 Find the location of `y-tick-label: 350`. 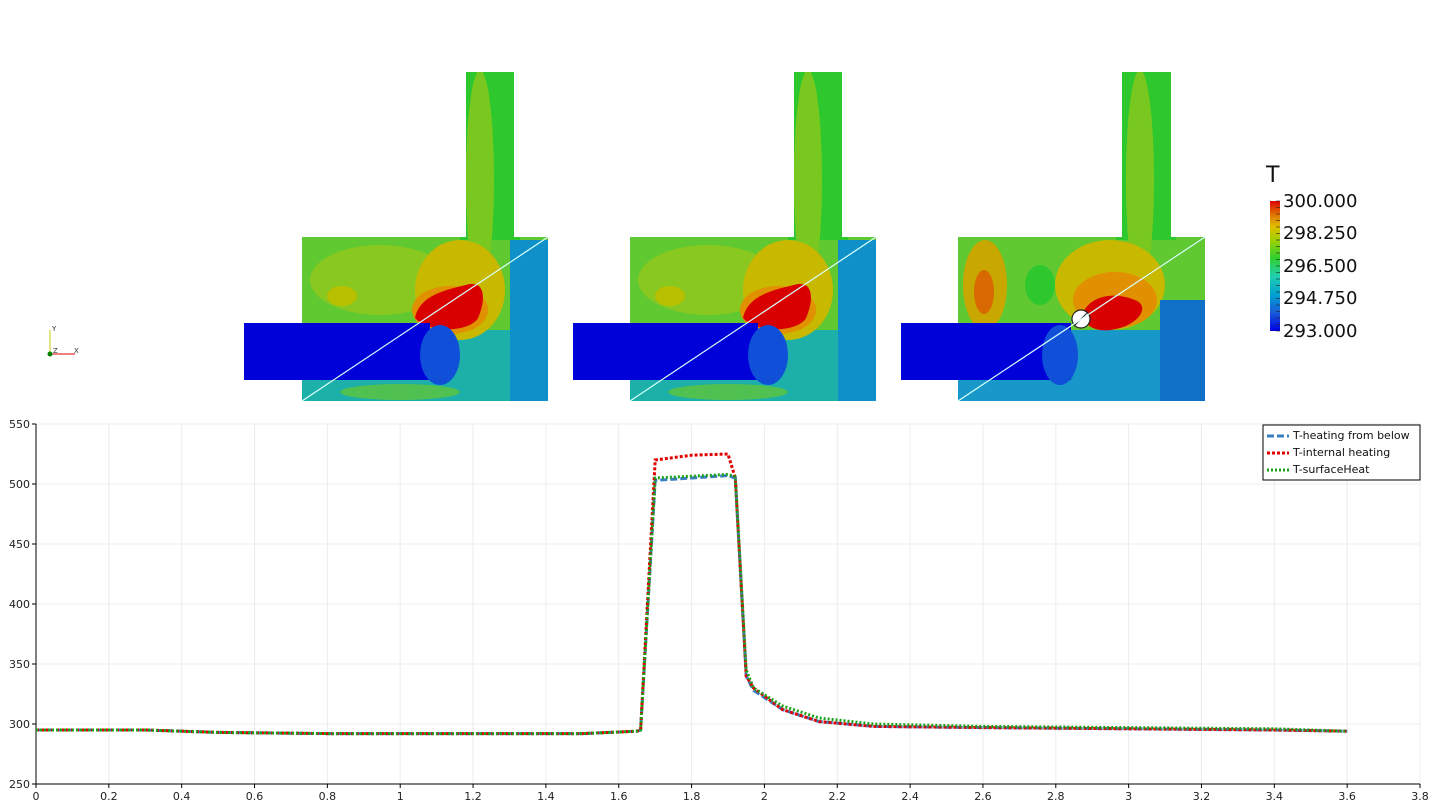

y-tick-label: 350 is located at coordinates (19, 664).